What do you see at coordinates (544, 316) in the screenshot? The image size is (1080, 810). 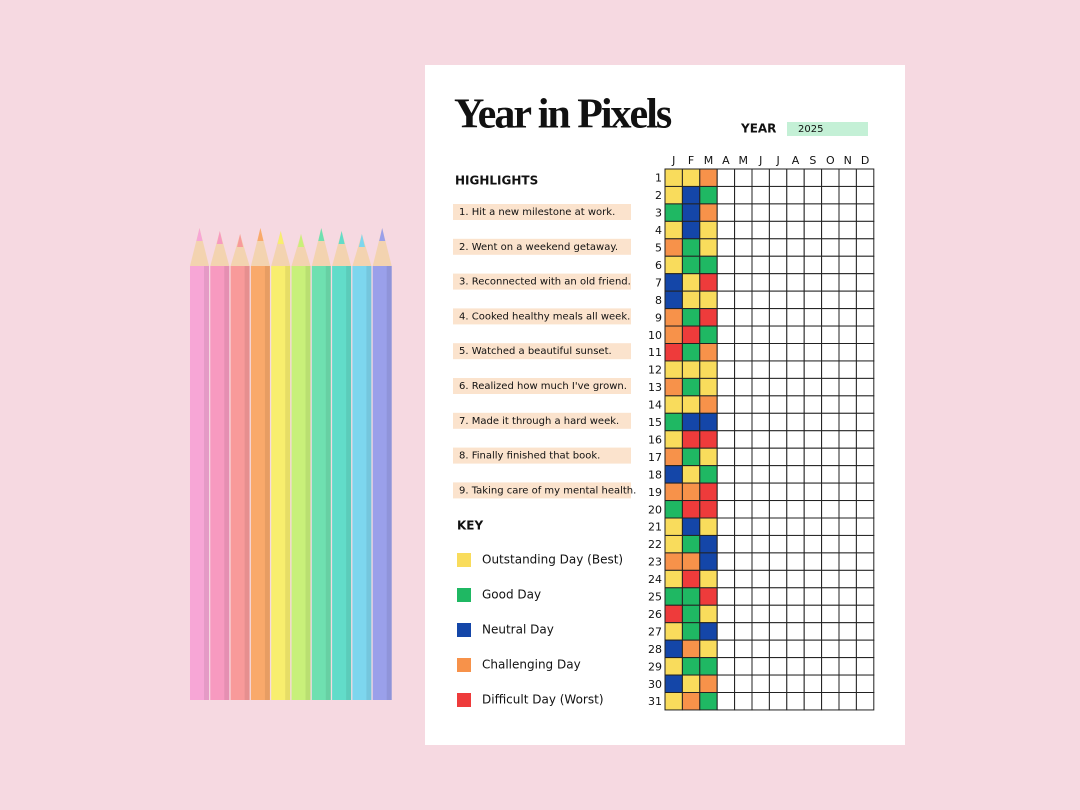 I see `highlight-text: 4. Cooked healthy meals all week.` at bounding box center [544, 316].